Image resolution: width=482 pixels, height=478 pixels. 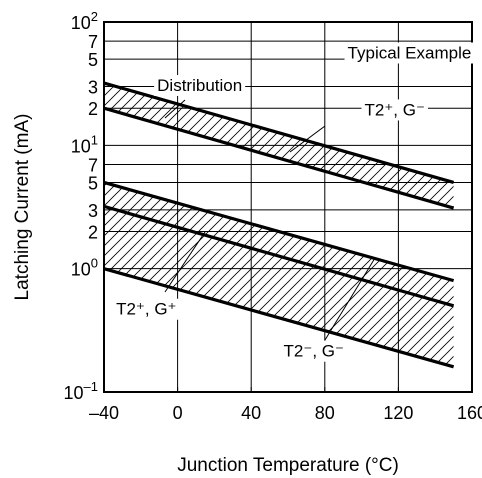 What do you see at coordinates (288, 465) in the screenshot?
I see `x-axis-label: Junction Temperature (°C)` at bounding box center [288, 465].